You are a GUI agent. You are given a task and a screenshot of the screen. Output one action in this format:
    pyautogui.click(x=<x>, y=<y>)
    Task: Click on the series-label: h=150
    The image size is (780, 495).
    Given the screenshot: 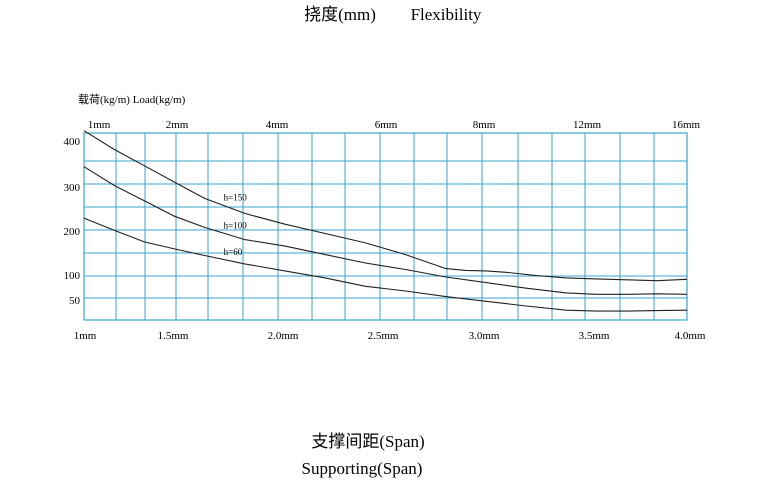 What is the action you would take?
    pyautogui.click(x=236, y=197)
    